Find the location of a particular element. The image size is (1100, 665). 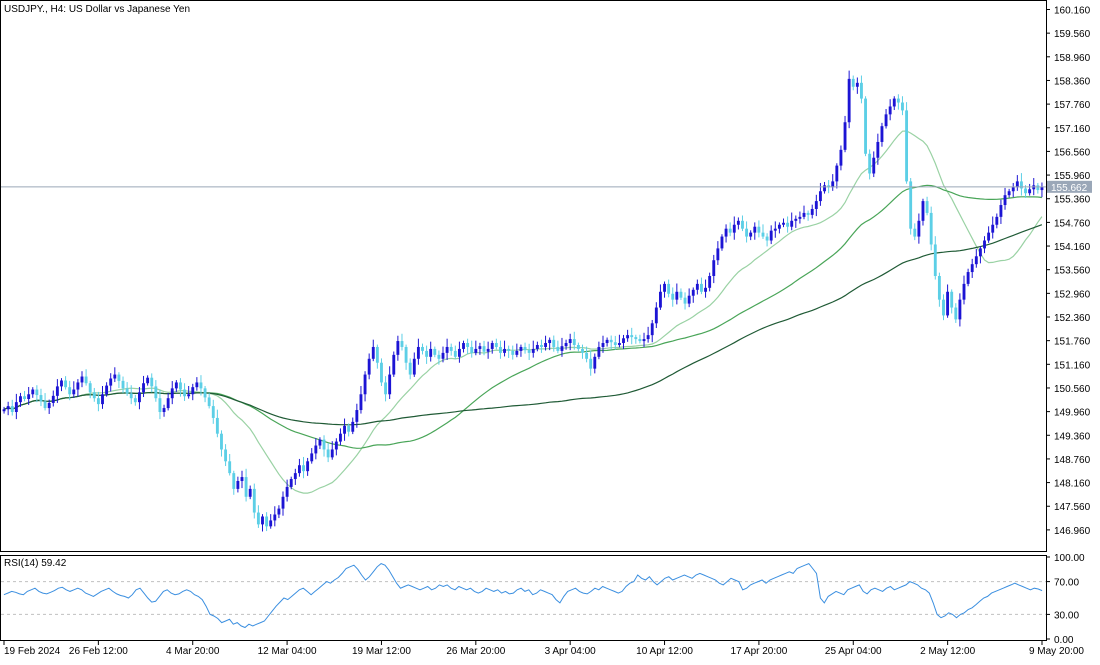

time-tick-label: 25 Apr 04:00 is located at coordinates (853, 651).